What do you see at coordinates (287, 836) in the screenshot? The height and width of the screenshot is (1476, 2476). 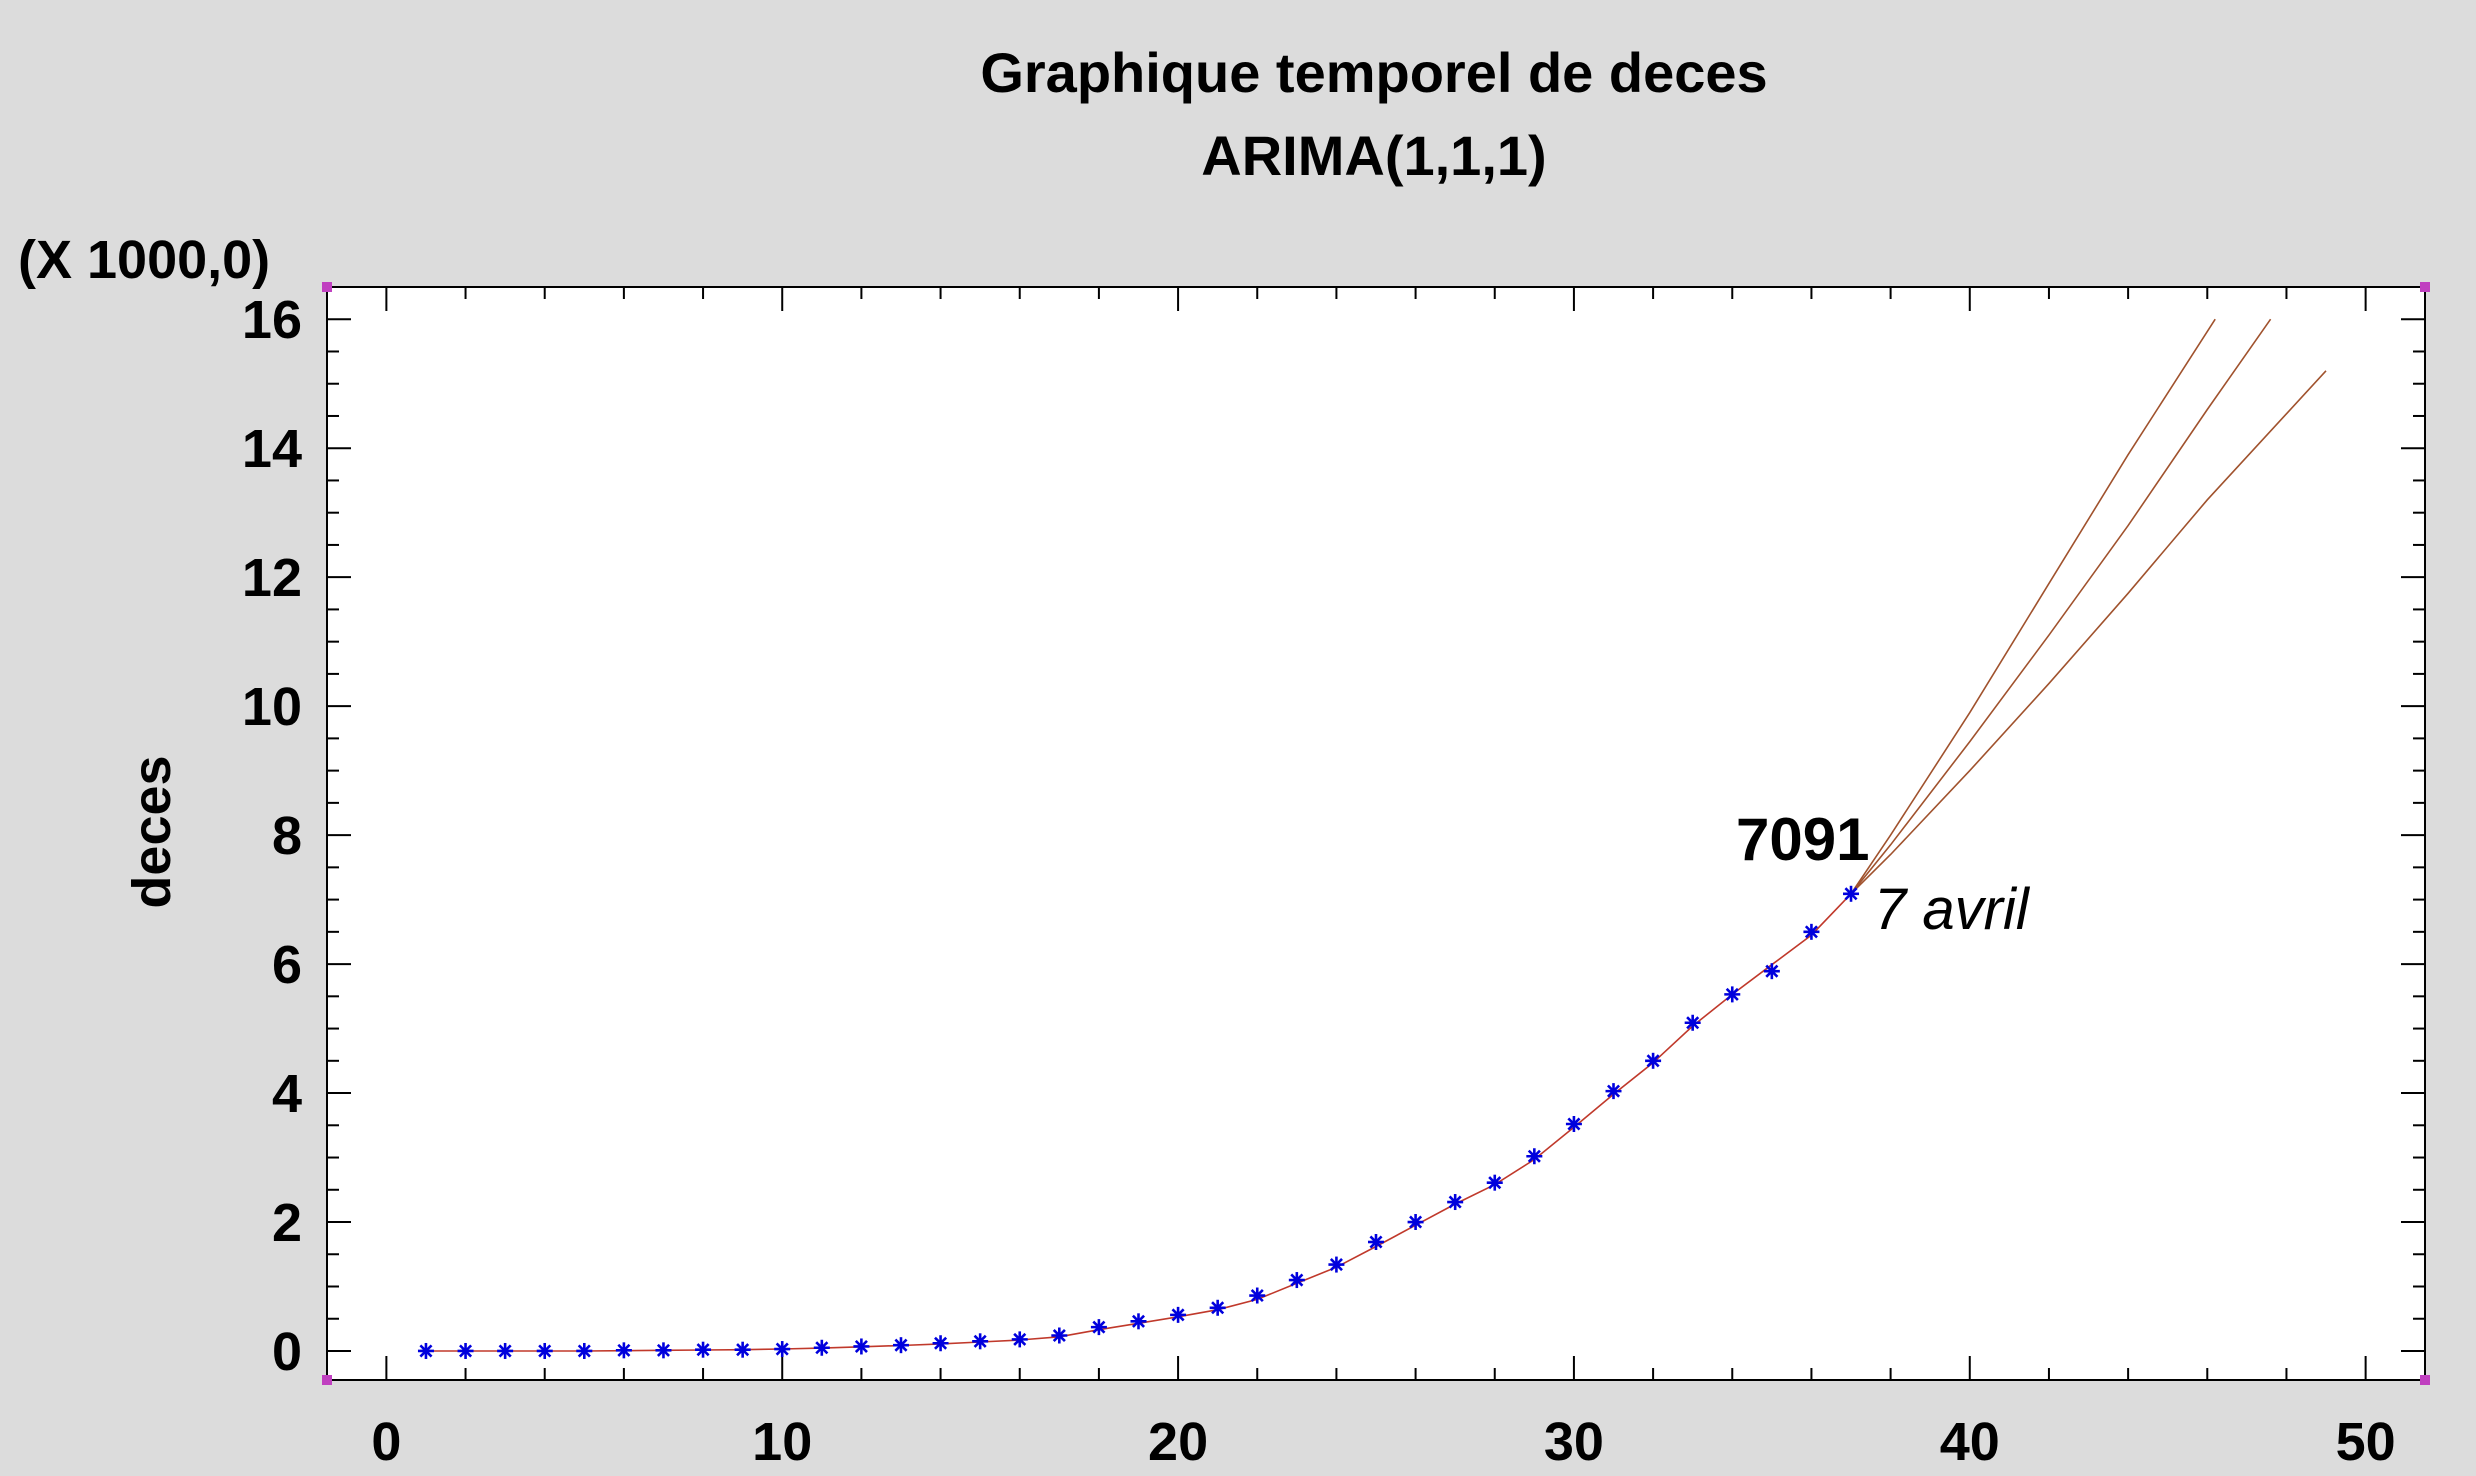 I see `y-tick-label: 8` at bounding box center [287, 836].